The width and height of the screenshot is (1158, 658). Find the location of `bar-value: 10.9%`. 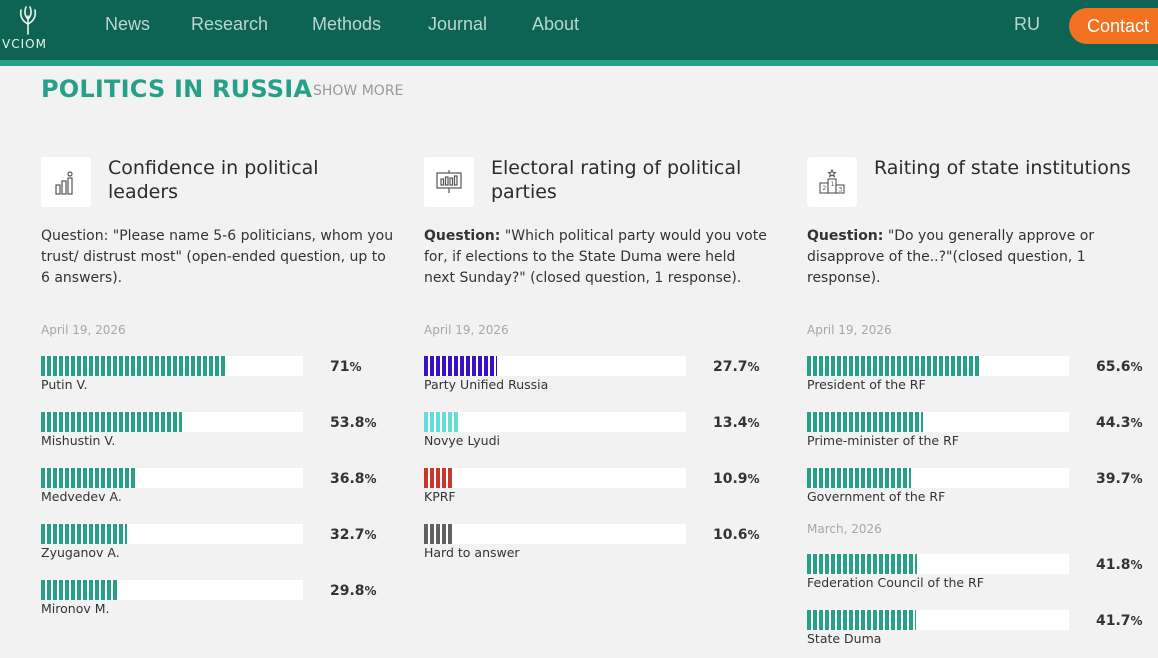

bar-value: 10.9% is located at coordinates (736, 479).